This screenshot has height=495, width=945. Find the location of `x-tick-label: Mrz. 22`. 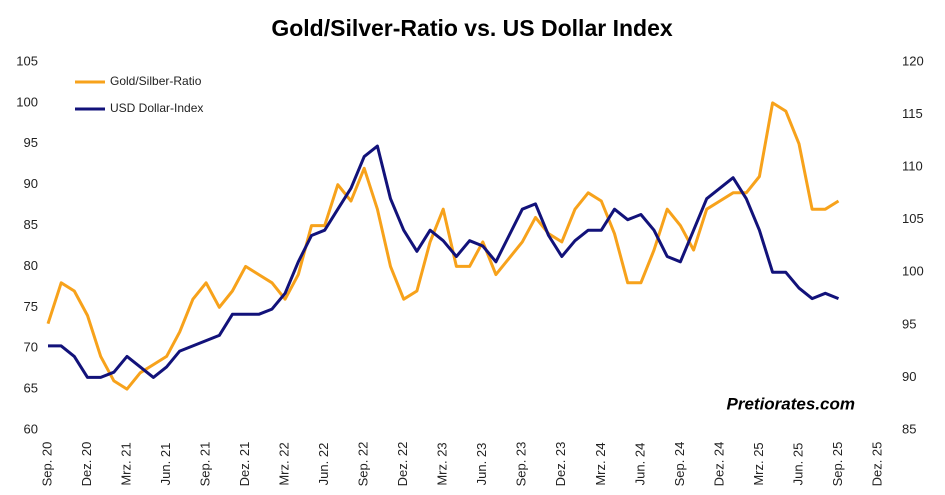

x-tick-label: Mrz. 22 is located at coordinates (284, 463).